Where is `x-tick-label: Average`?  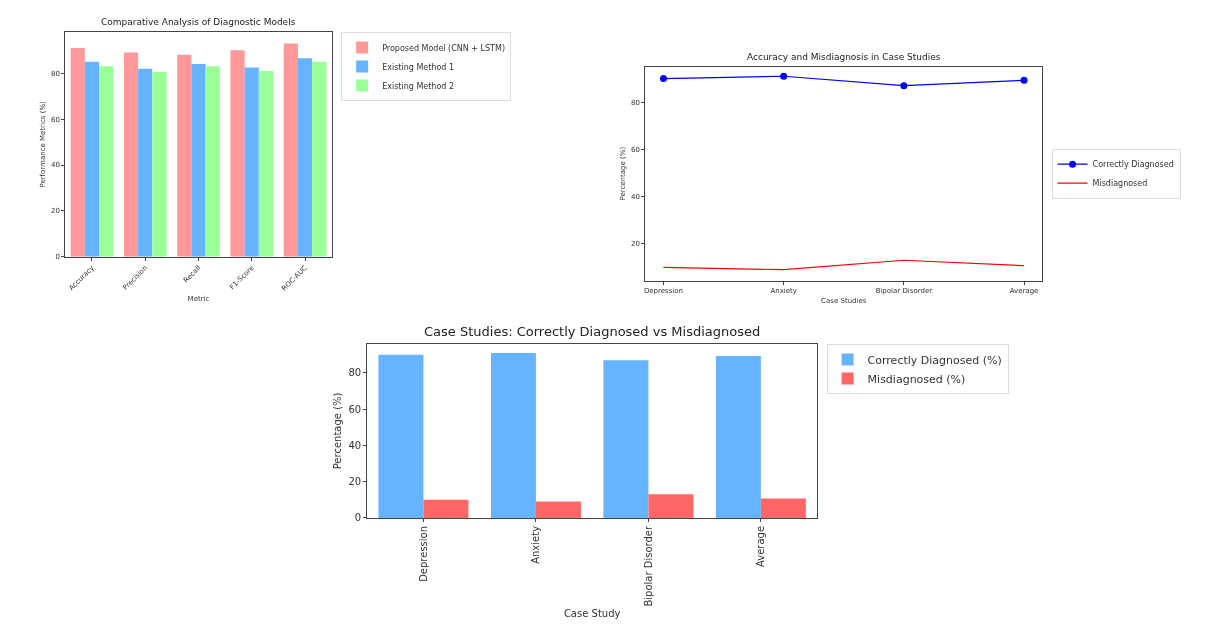
x-tick-label: Average is located at coordinates (761, 546).